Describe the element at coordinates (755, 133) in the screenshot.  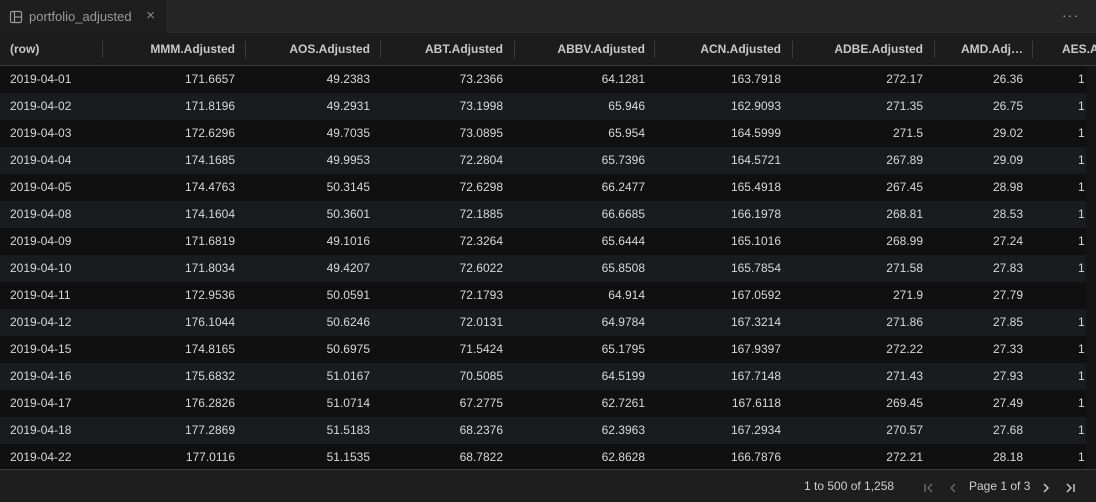
I see `table-cell: 164.5999` at that location.